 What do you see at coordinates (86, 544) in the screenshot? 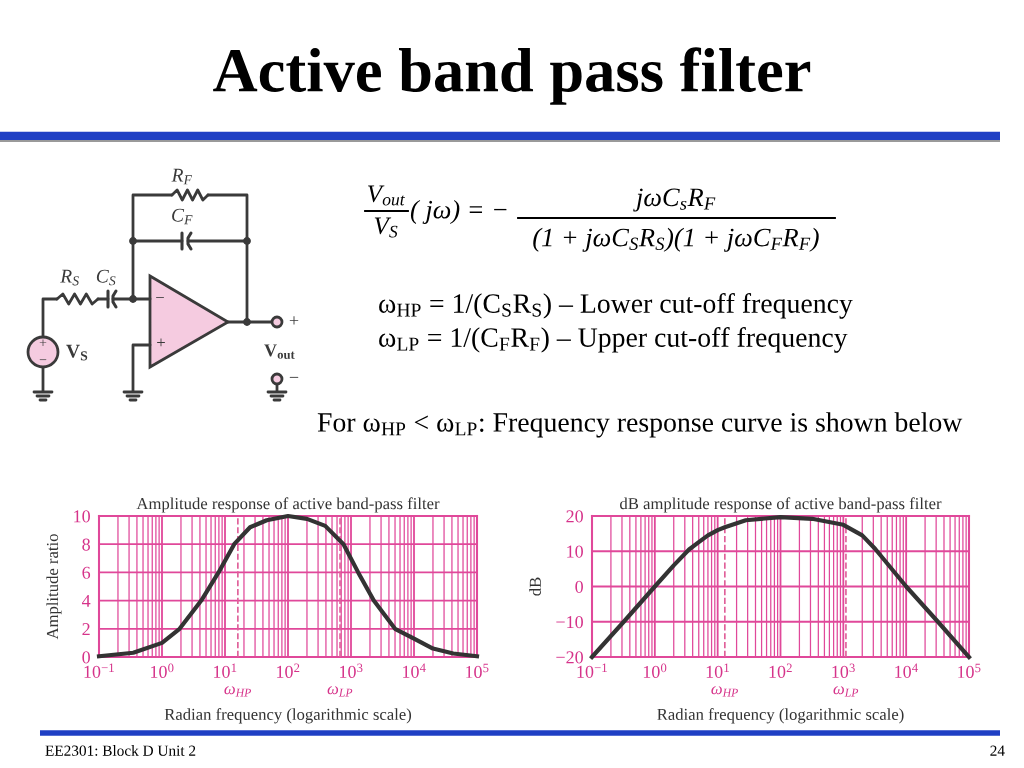
I see `y-tick-label: 8` at bounding box center [86, 544].